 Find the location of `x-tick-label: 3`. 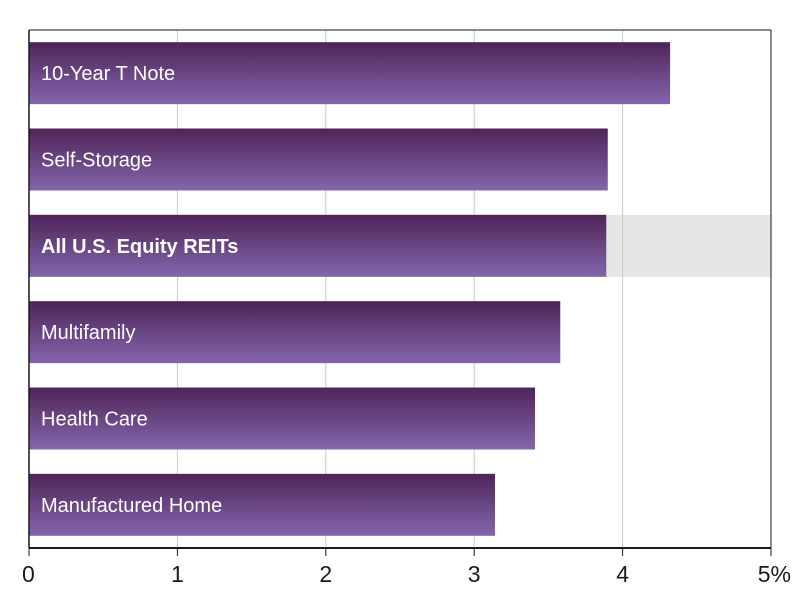

x-tick-label: 3 is located at coordinates (474, 574).